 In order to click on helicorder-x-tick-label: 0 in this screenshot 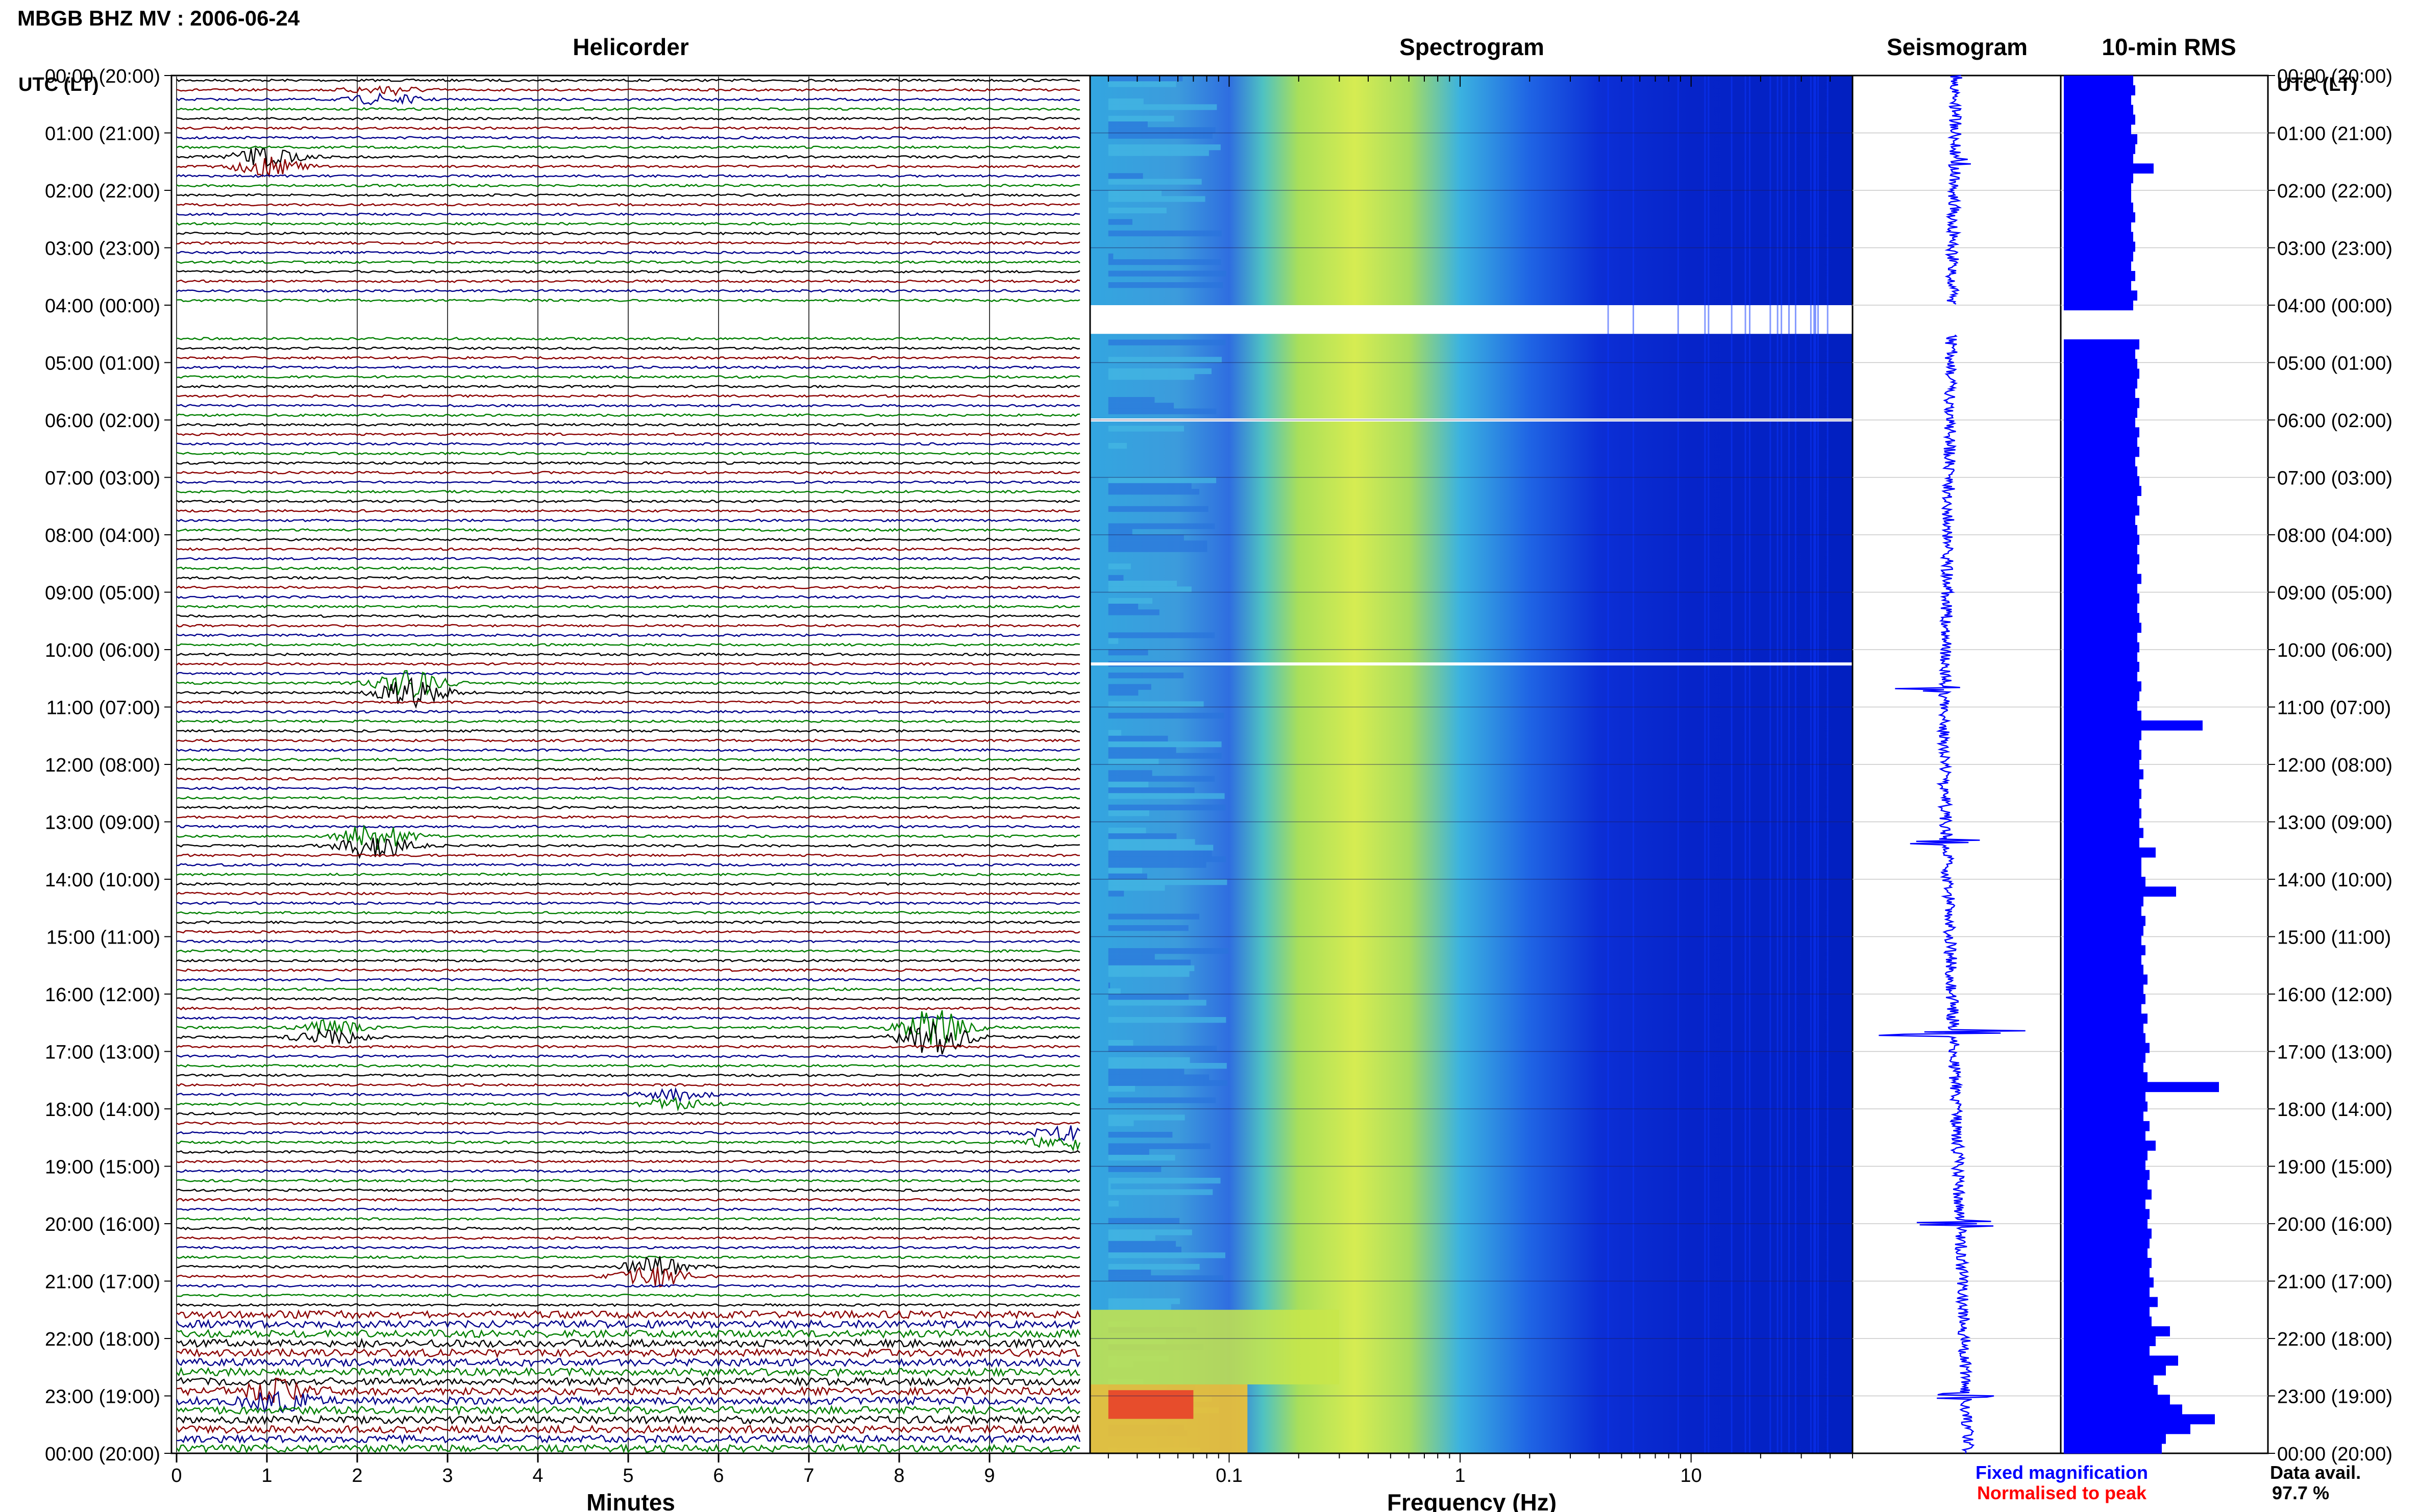, I will do `click(176, 1475)`.